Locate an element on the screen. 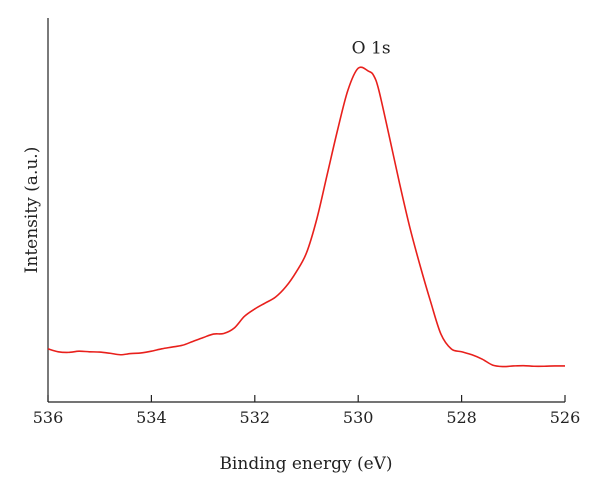 This screenshot has height=493, width=600. peak-annotation-0: O 1s is located at coordinates (371, 48).